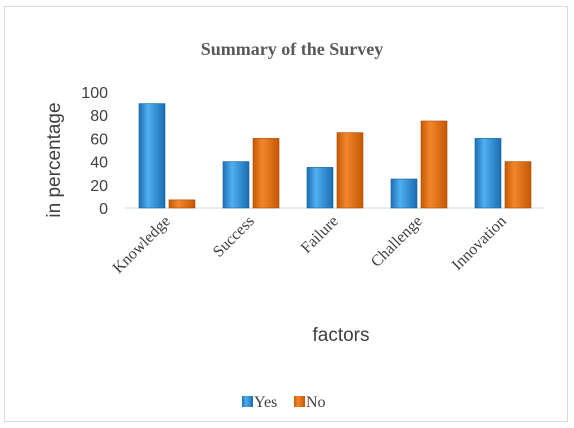 This screenshot has height=428, width=574. What do you see at coordinates (247, 401) in the screenshot?
I see `legend-swatch-yes` at bounding box center [247, 401].